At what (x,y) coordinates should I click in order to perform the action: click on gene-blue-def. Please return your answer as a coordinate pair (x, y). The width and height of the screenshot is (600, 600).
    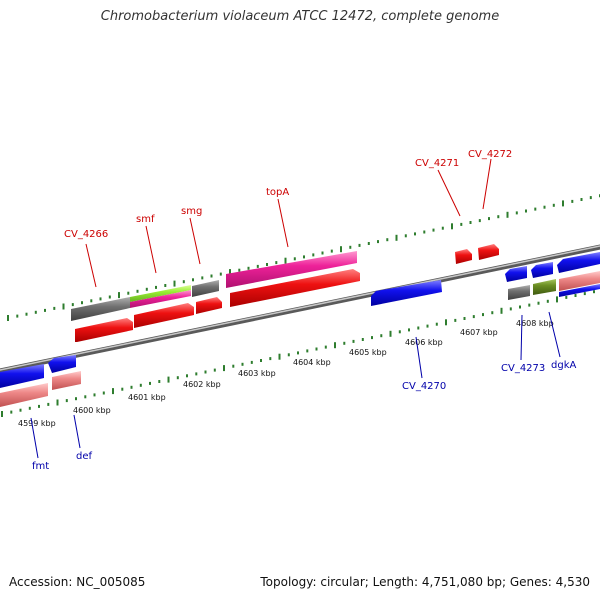
    Looking at the image, I should click on (62, 364).